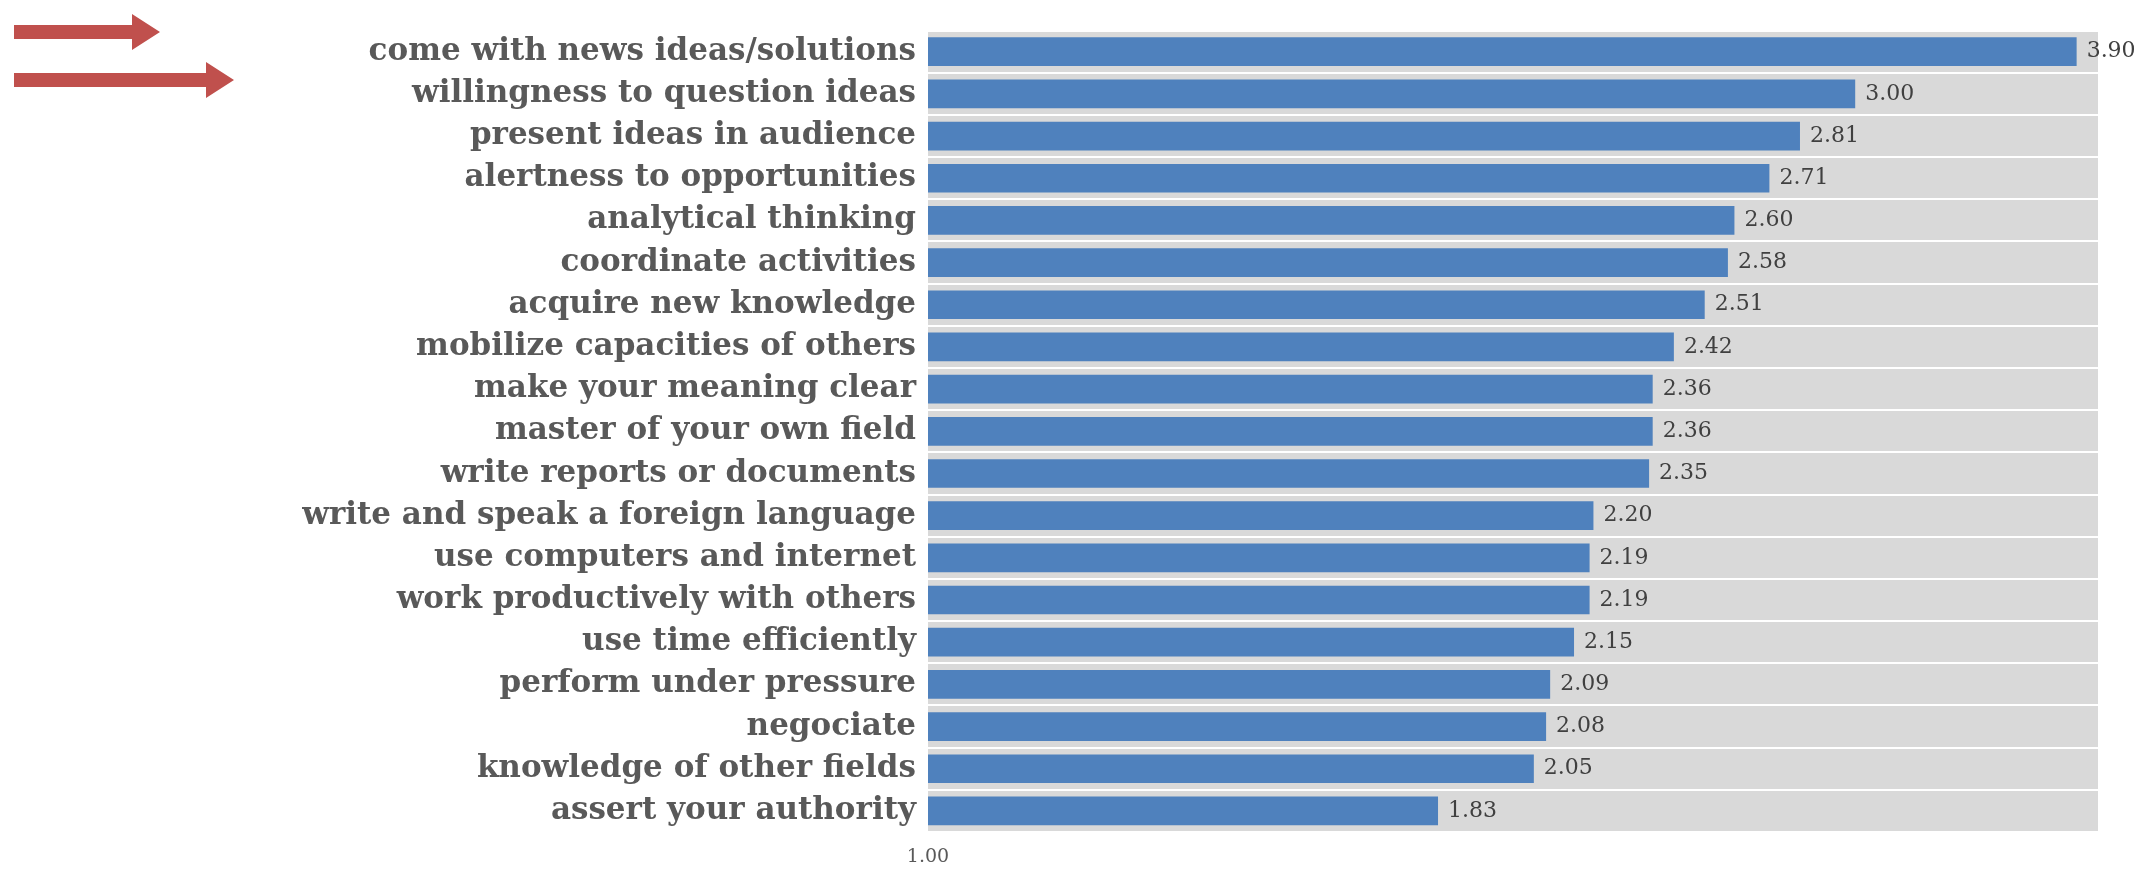  I want to click on y-tick-label: knowledge of other fields, so click(696, 765).